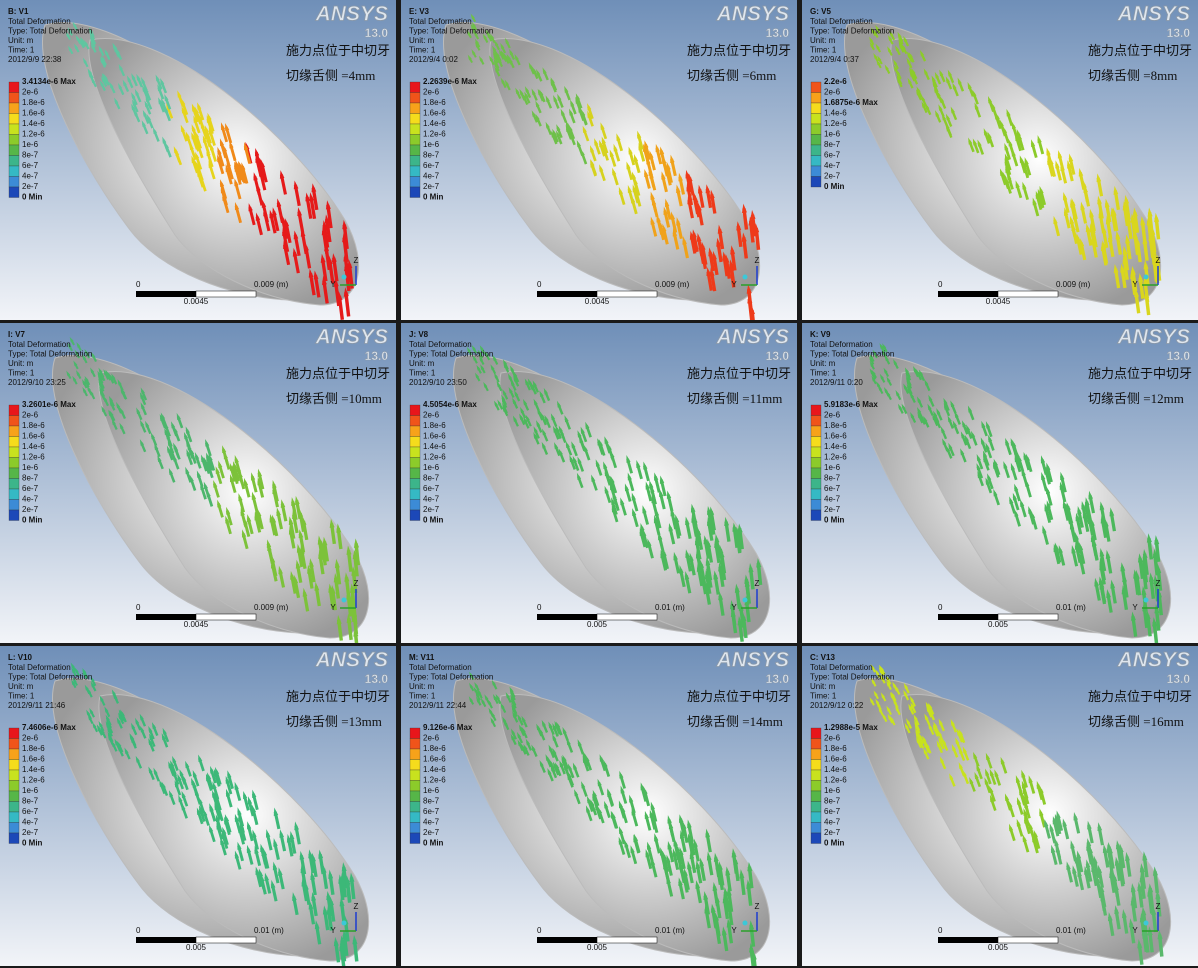 This screenshot has height=968, width=1198. Describe the element at coordinates (841, 21) in the screenshot. I see `info-line: Total Deformation` at that location.